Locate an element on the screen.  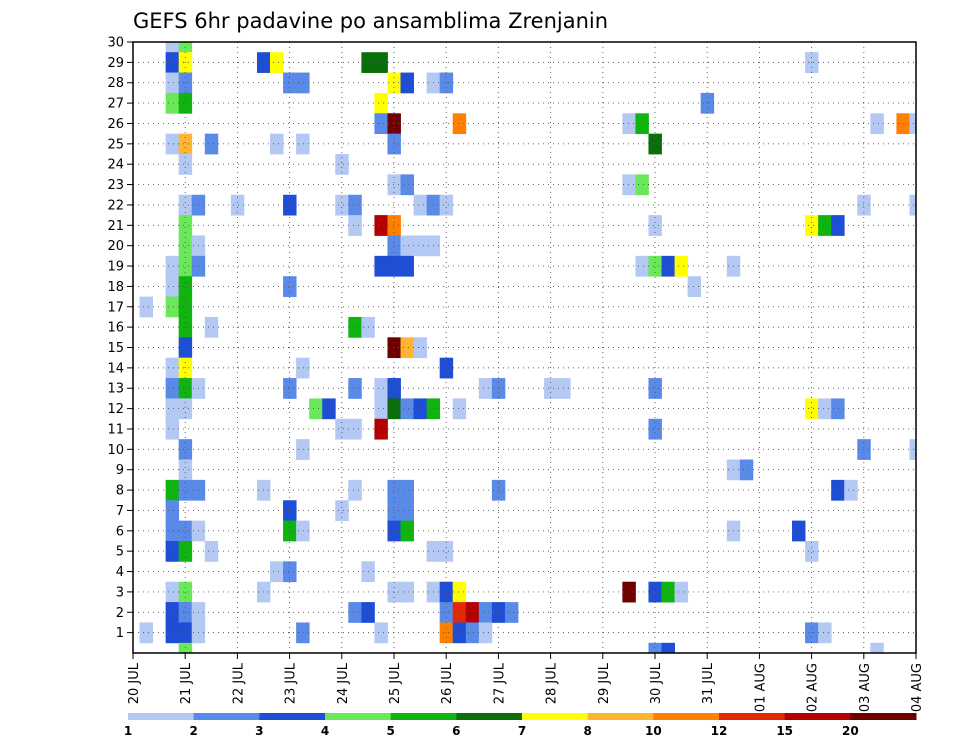
x-tick-label: 21 JUL is located at coordinates (186, 683).